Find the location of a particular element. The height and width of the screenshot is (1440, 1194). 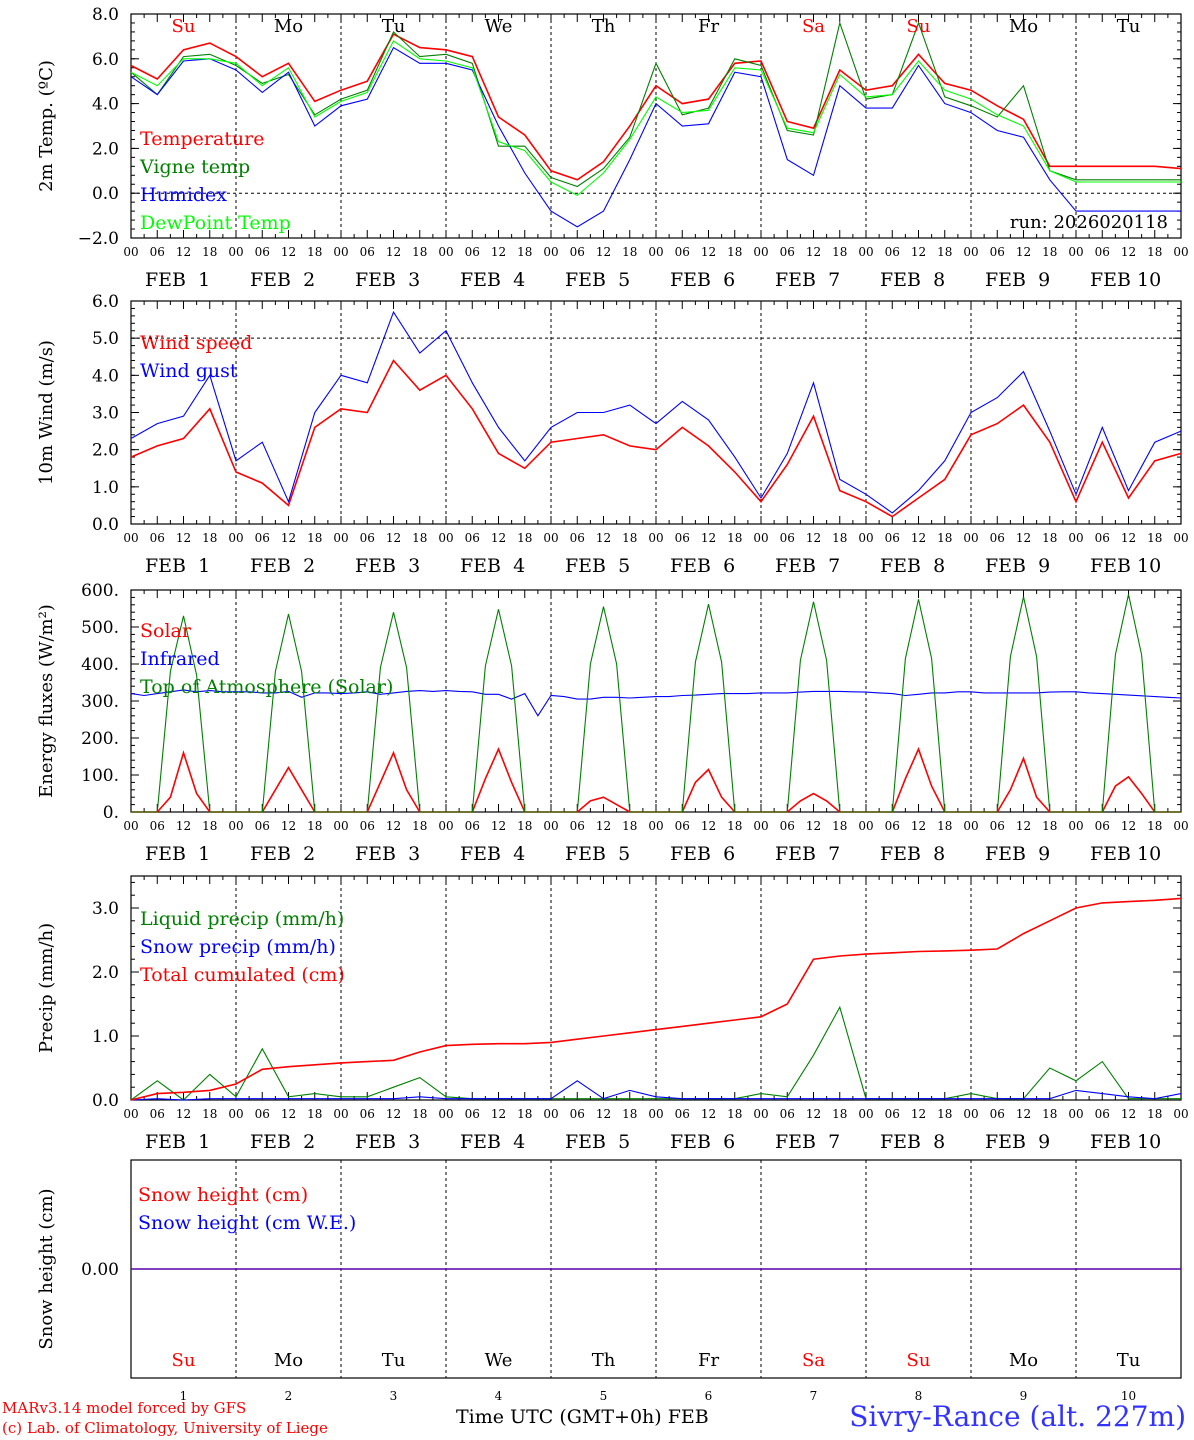

y-tick-label: 3.0 is located at coordinates (105, 414).